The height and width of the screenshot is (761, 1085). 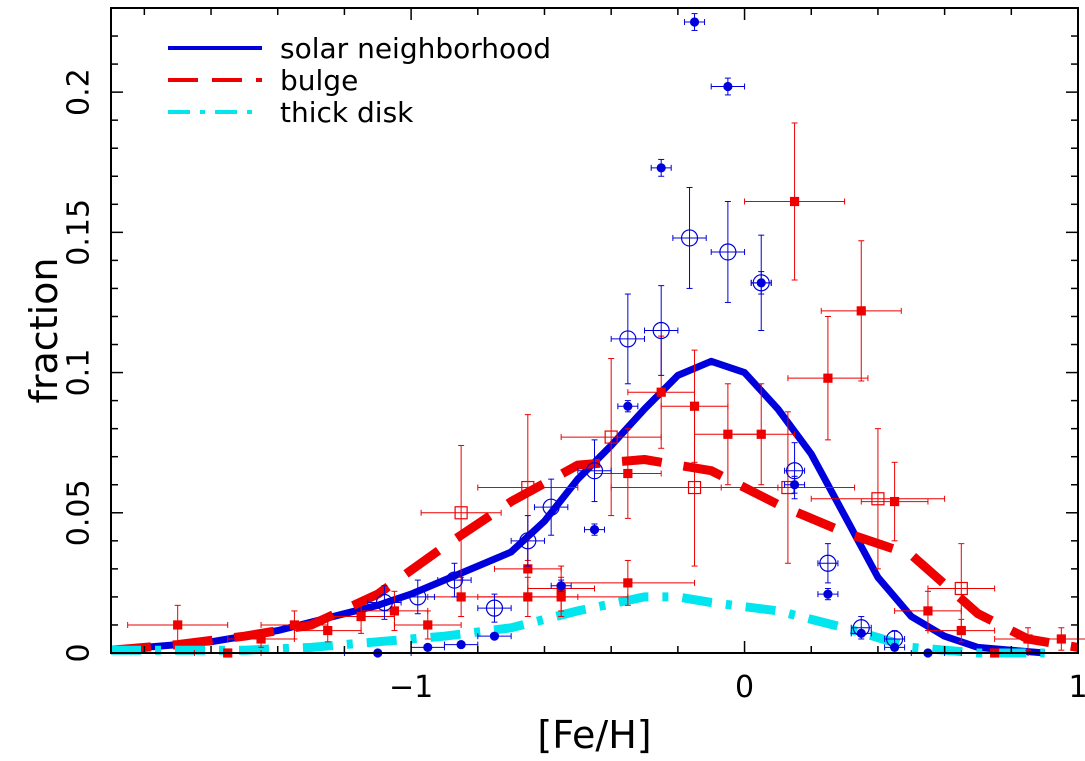 What do you see at coordinates (415, 48) in the screenshot?
I see `legend-label-solar-neighborhood: solar neighborhood` at bounding box center [415, 48].